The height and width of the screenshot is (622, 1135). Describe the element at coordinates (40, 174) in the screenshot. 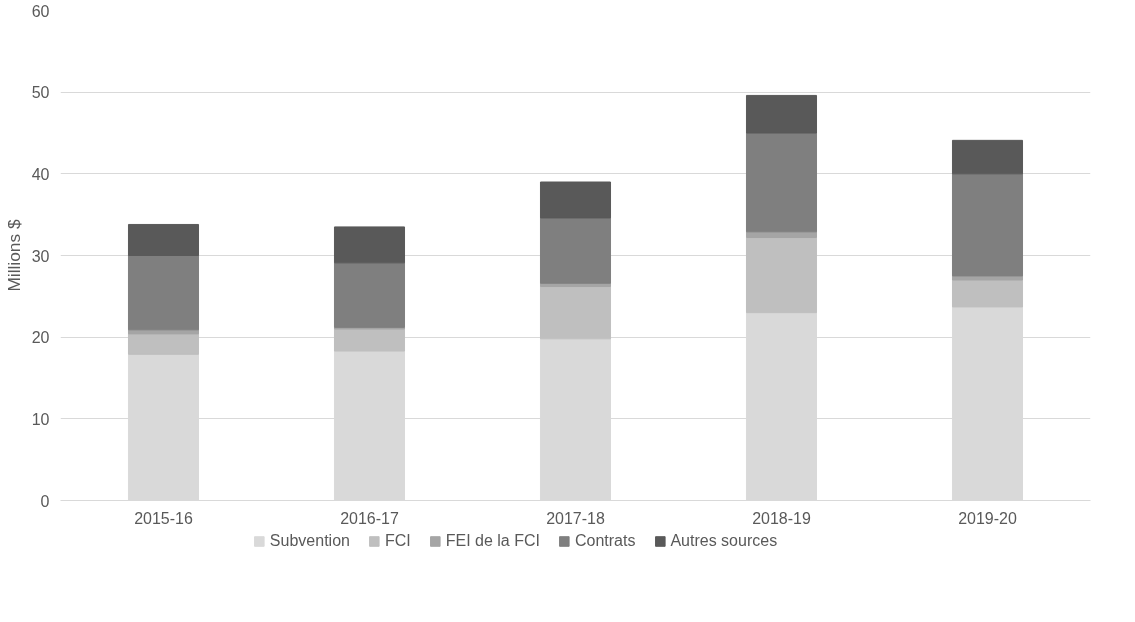

I see `y-tick-label: 40` at that location.